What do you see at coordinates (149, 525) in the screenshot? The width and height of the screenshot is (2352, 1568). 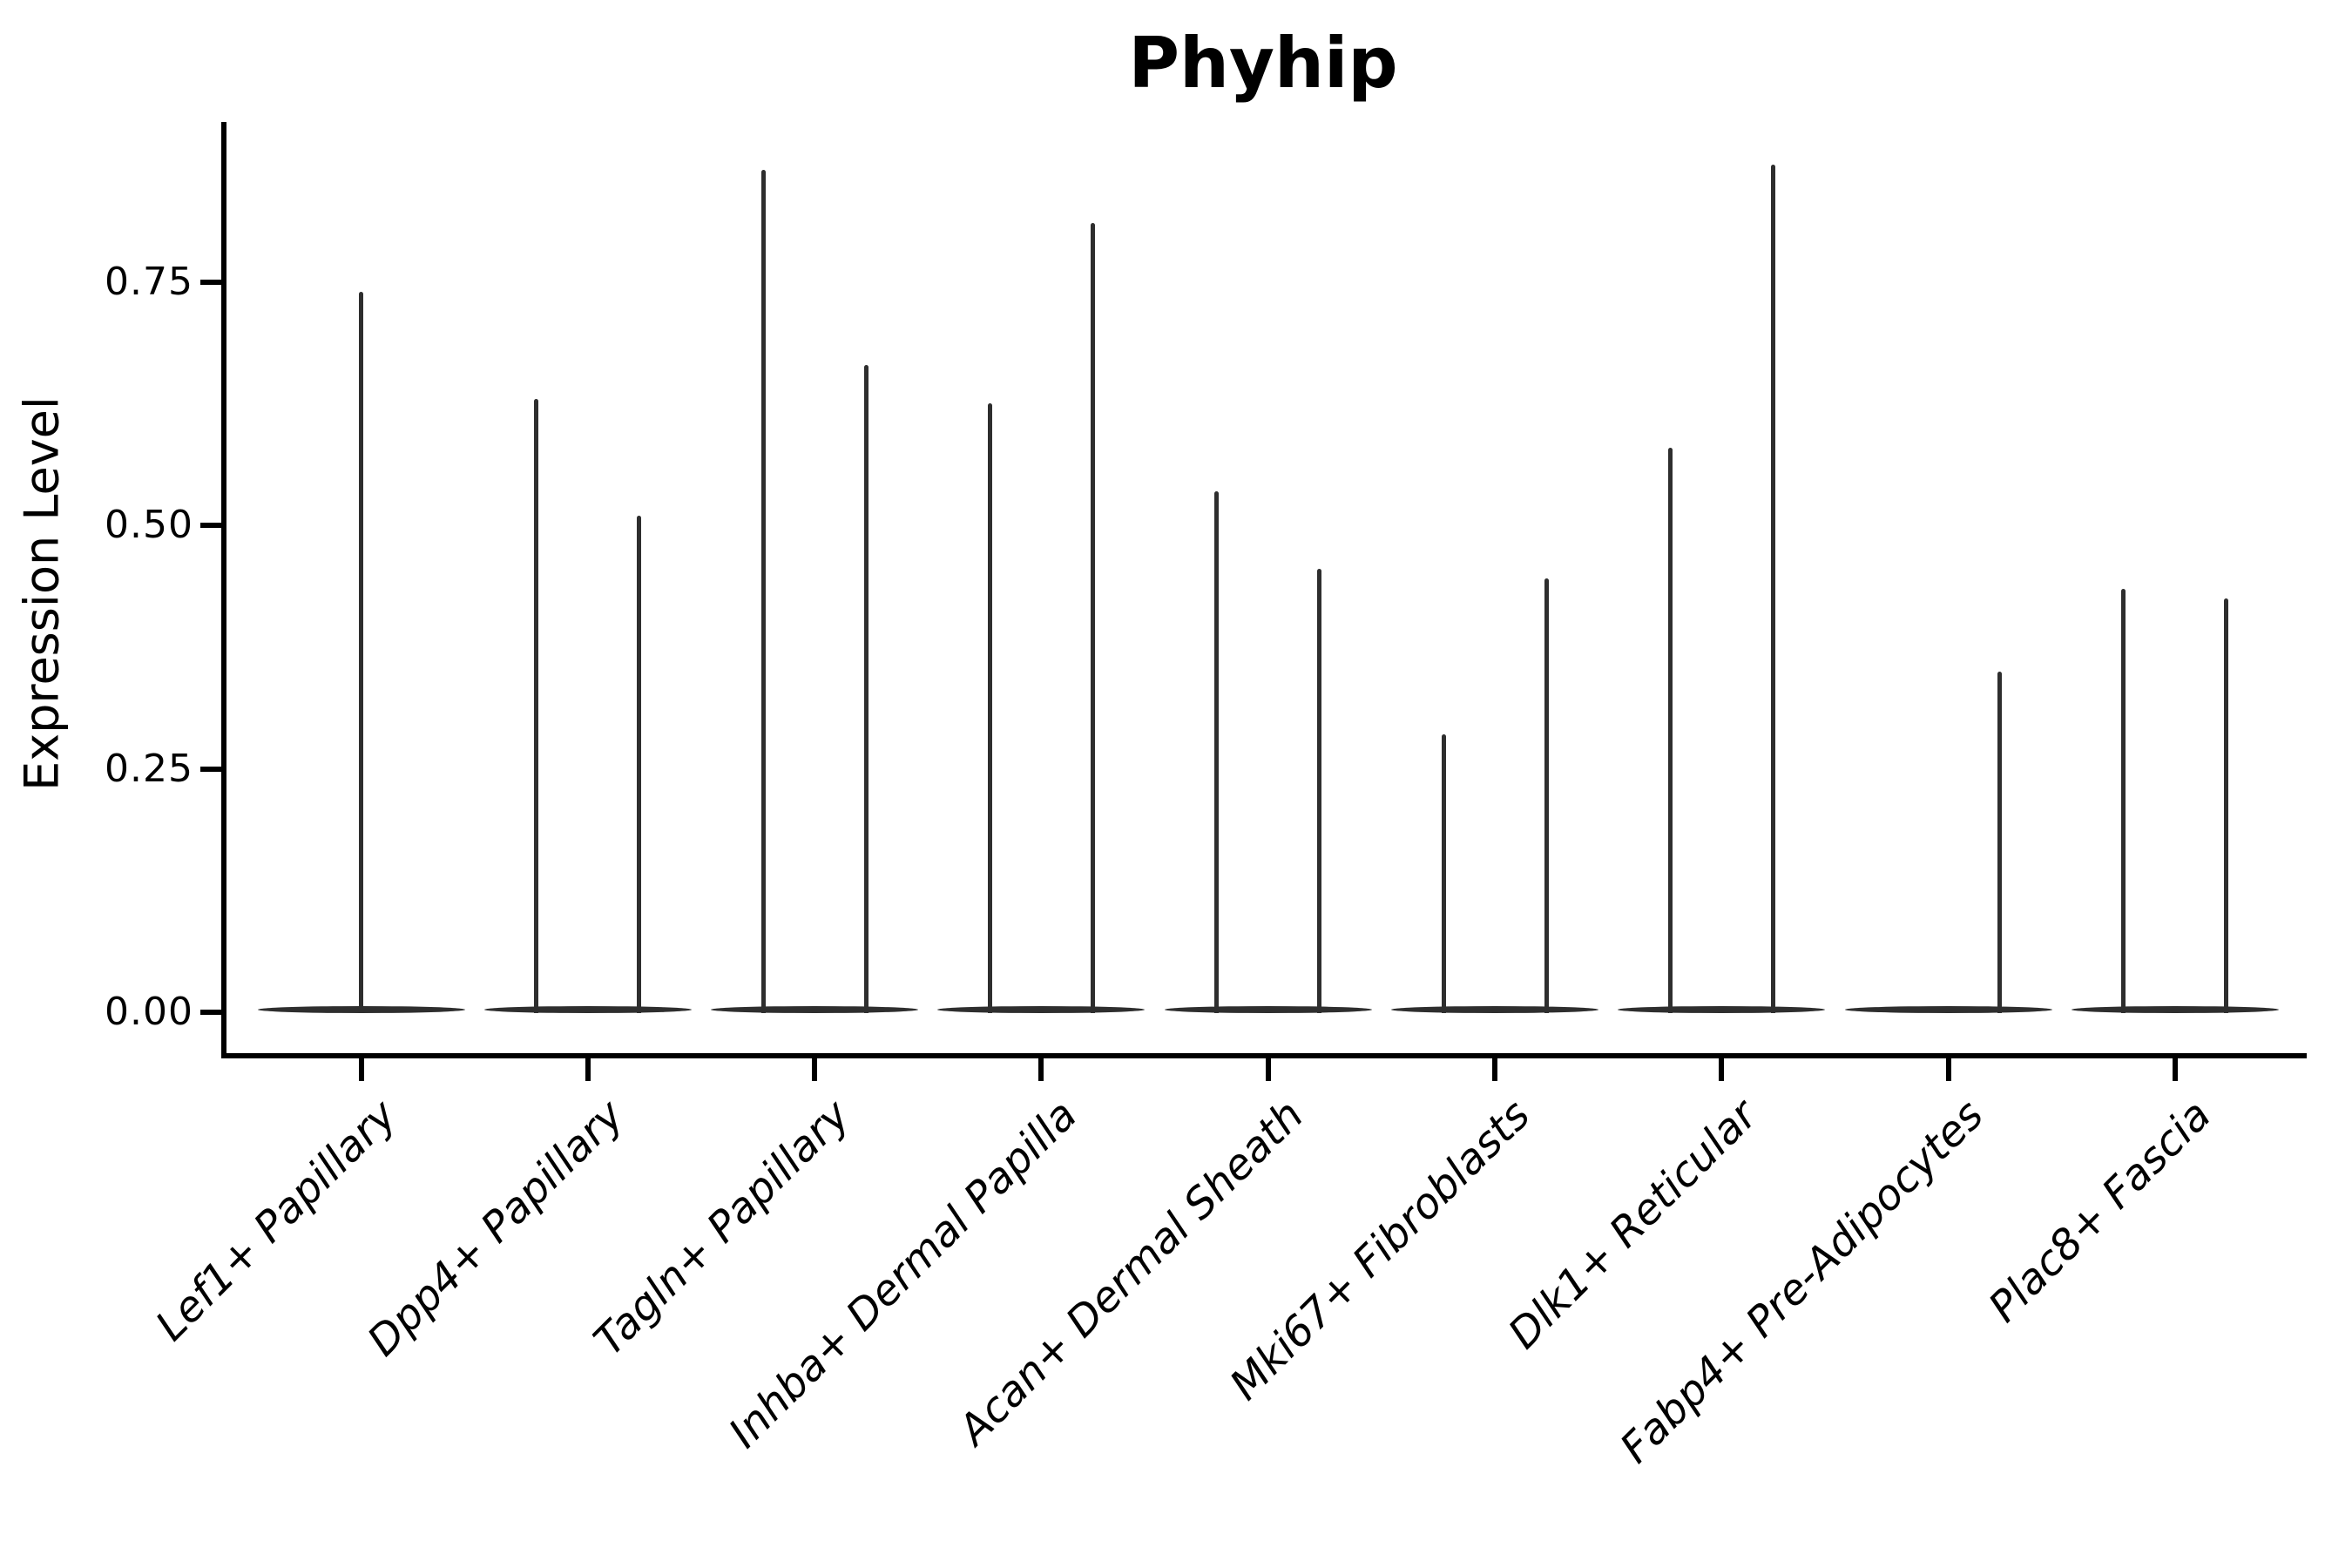 I see `y-tick-label: 0.50` at bounding box center [149, 525].